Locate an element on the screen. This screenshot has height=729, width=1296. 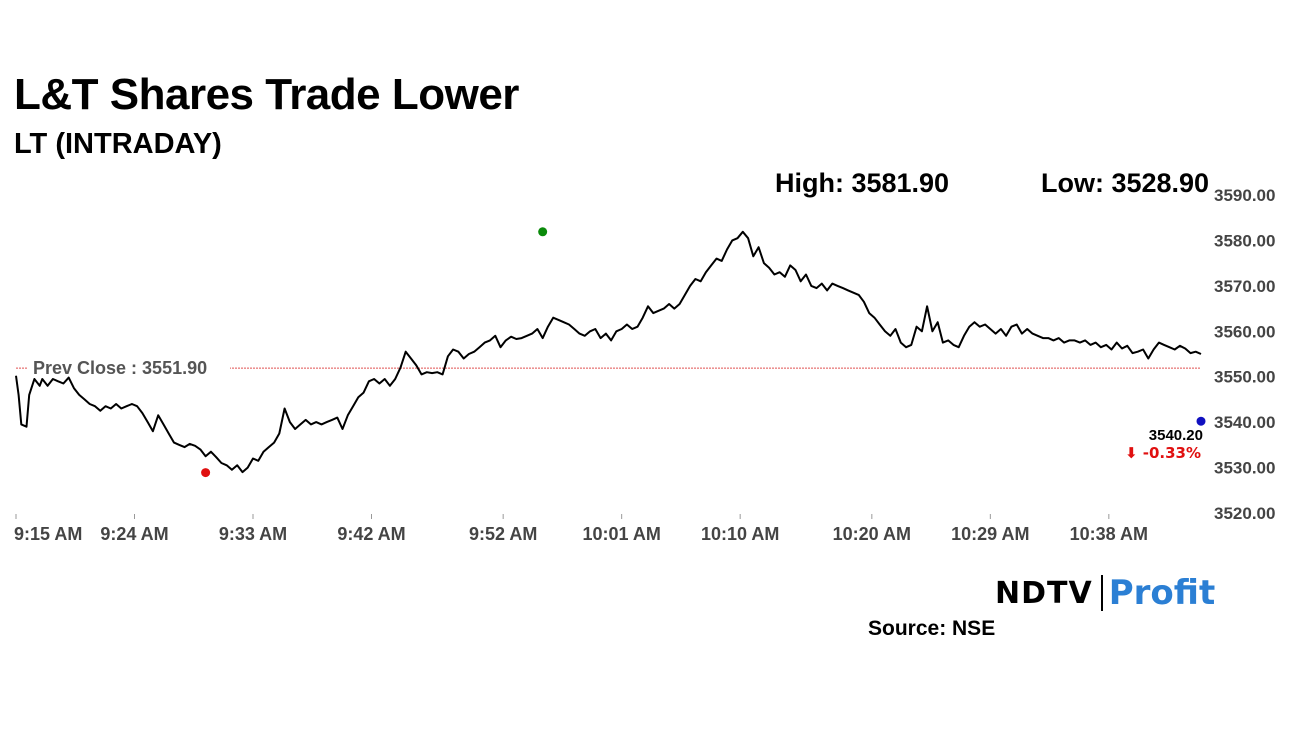
logo-separator is located at coordinates (1101, 593).